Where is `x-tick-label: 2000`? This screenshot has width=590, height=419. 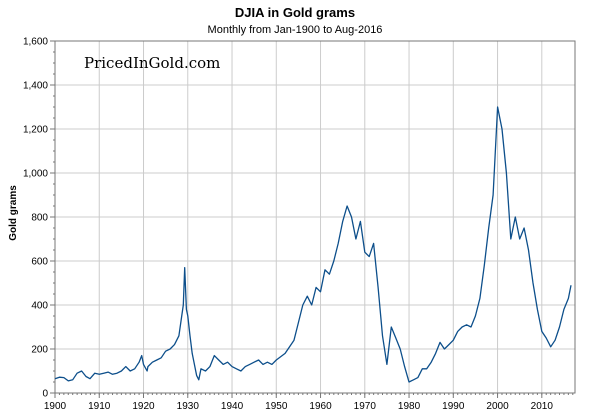
x-tick-label: 2000 is located at coordinates (497, 406).